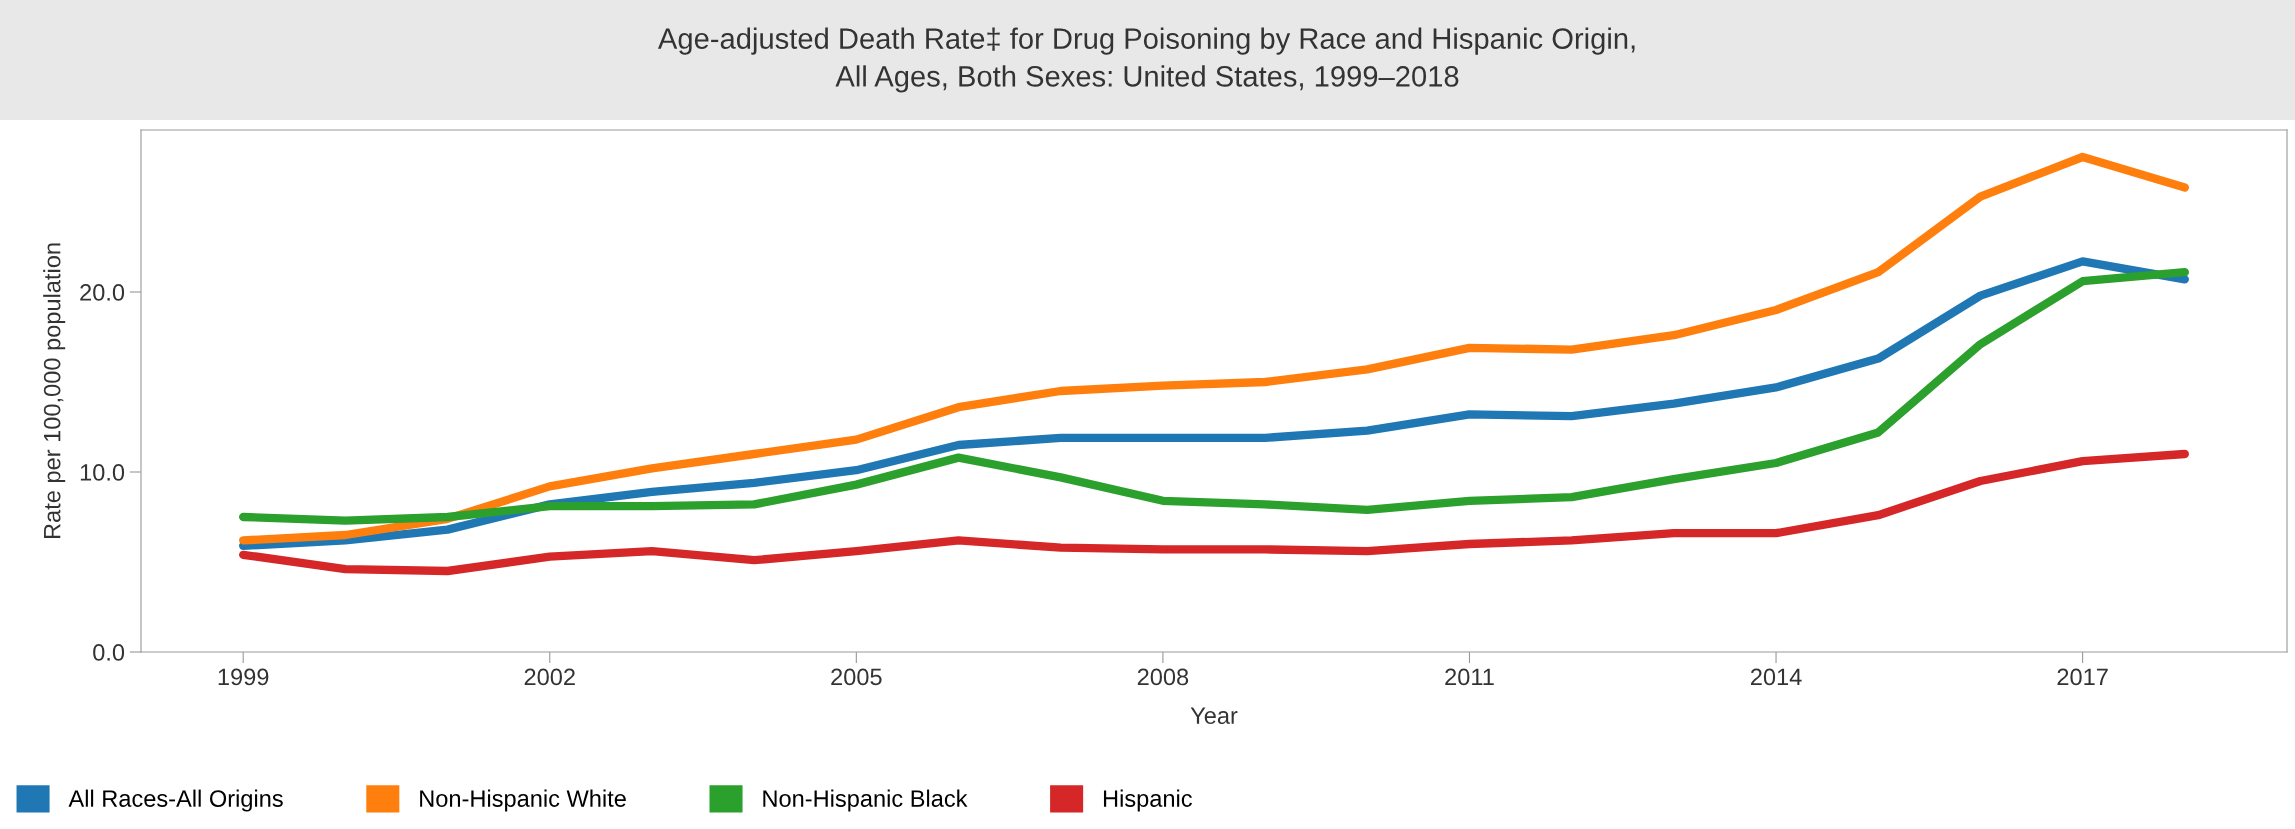  What do you see at coordinates (243, 677) in the screenshot?
I see `x-tick-label: 1999` at bounding box center [243, 677].